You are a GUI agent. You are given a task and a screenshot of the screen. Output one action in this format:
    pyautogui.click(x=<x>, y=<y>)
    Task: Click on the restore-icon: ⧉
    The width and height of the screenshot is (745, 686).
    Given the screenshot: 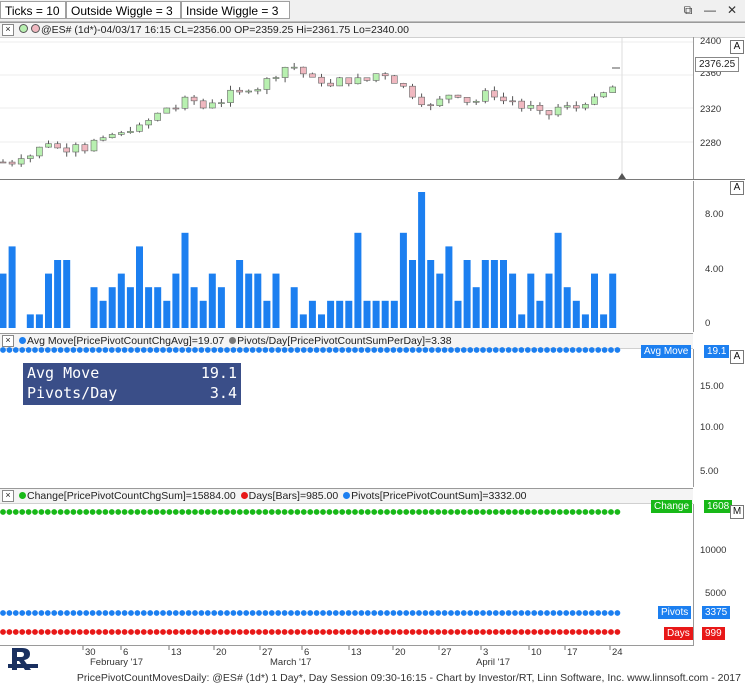 What is the action you would take?
    pyautogui.click(x=688, y=10)
    